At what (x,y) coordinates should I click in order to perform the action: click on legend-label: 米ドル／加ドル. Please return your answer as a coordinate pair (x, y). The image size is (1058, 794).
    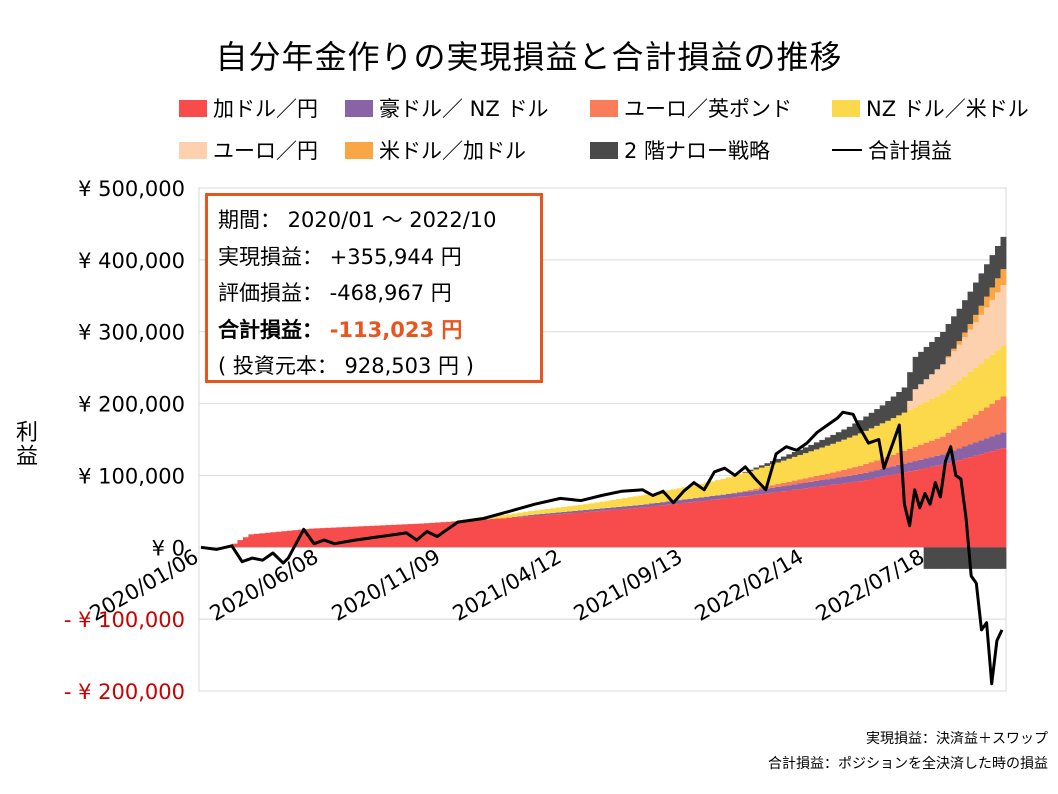
    Looking at the image, I should click on (452, 151).